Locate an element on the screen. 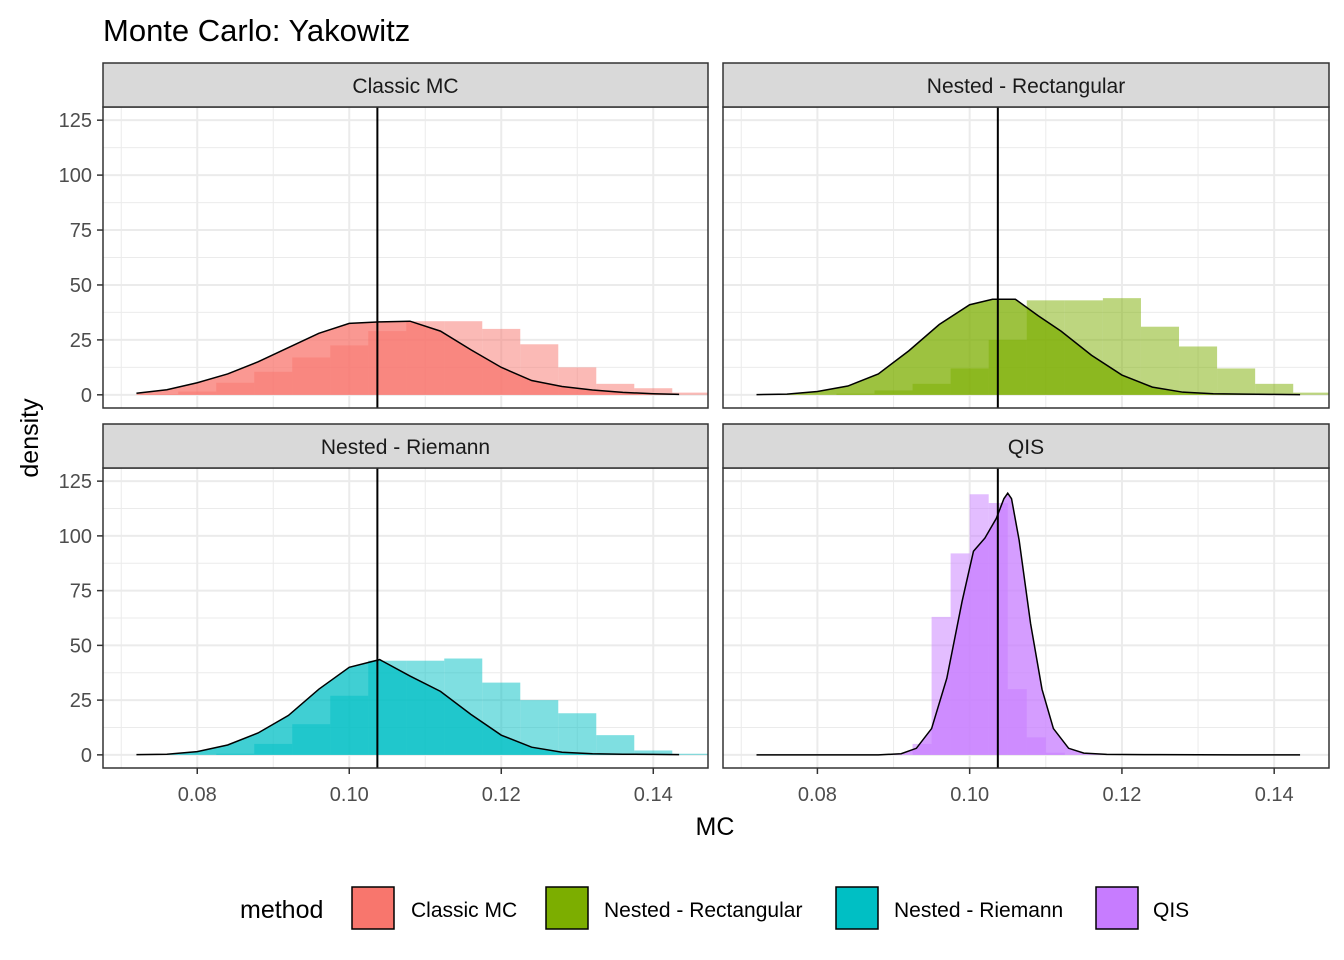 This screenshot has width=1344, height=960. x-axis-label: MC is located at coordinates (715, 827).